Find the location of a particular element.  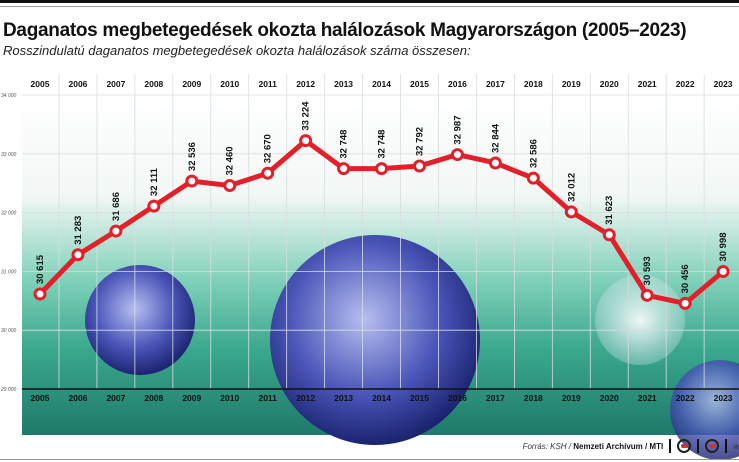

data-label: 32 111 is located at coordinates (154, 181).